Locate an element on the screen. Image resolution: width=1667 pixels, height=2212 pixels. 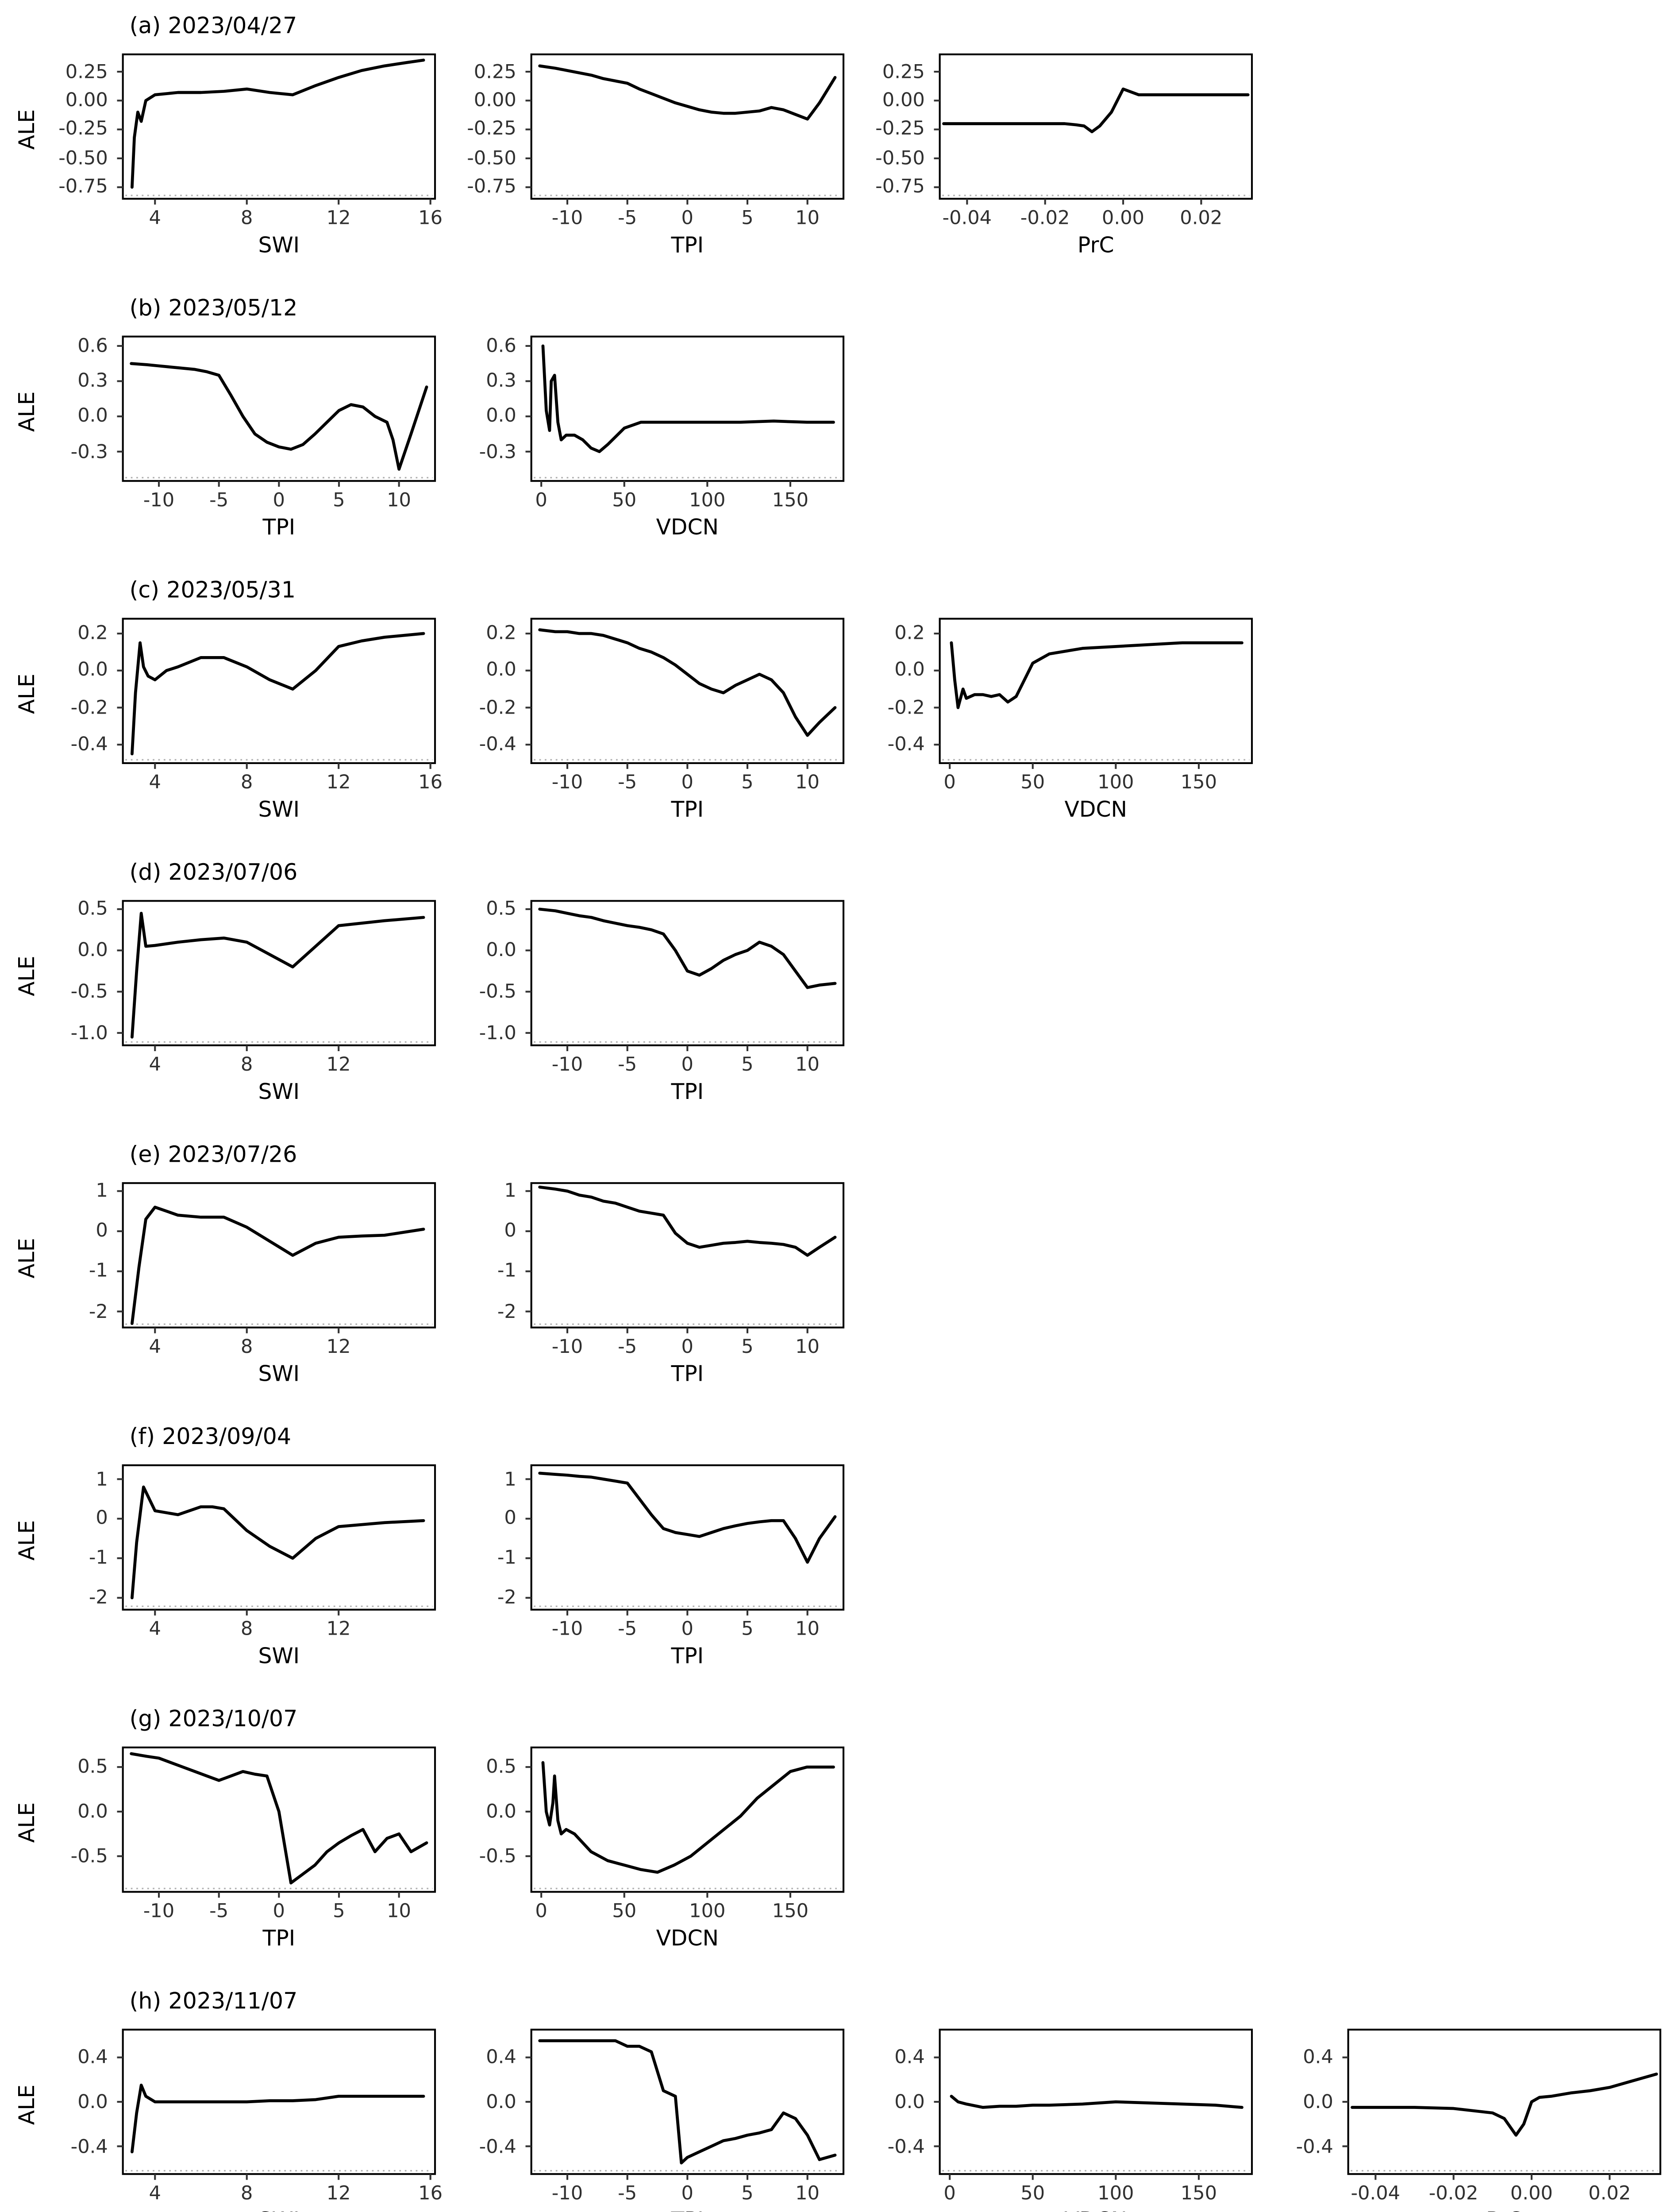
ale-panel: 0.2 0.0 -0.2 -0.4 -10 -5 0 5 10 TPI is located at coordinates (651, 721).